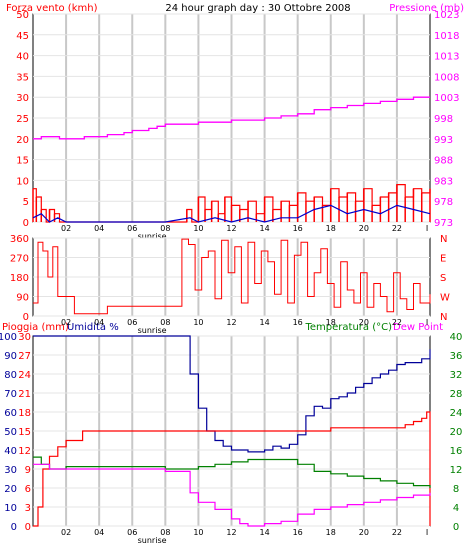 Image resolution: width=467 pixels, height=556 pixels. Describe the element at coordinates (26, 202) in the screenshot. I see `wind-y-tick-label: 5` at that location.